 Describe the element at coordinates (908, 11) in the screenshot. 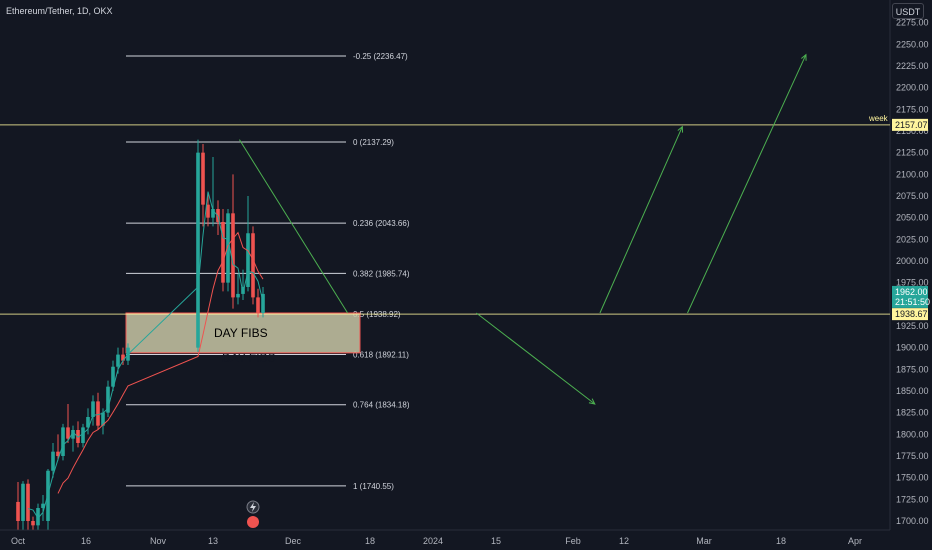

I see `currency-button: USDT` at that location.